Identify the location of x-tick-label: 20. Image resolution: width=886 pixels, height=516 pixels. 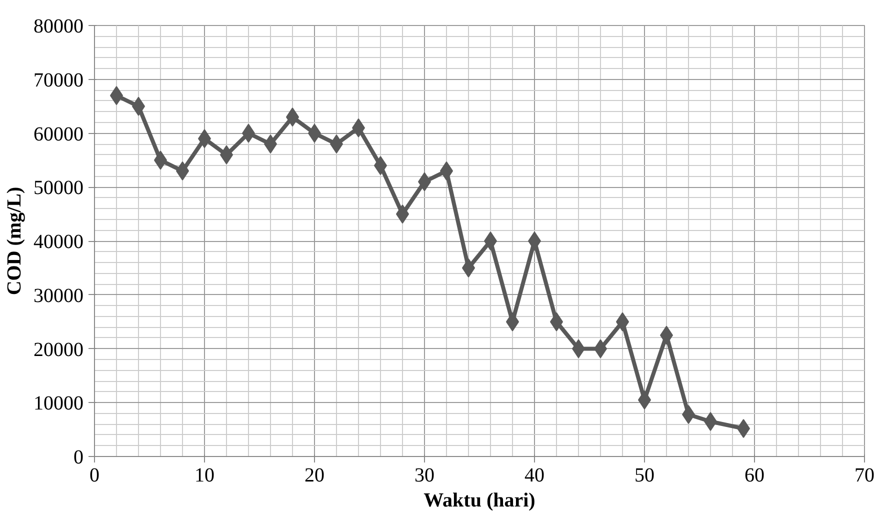
(314, 475).